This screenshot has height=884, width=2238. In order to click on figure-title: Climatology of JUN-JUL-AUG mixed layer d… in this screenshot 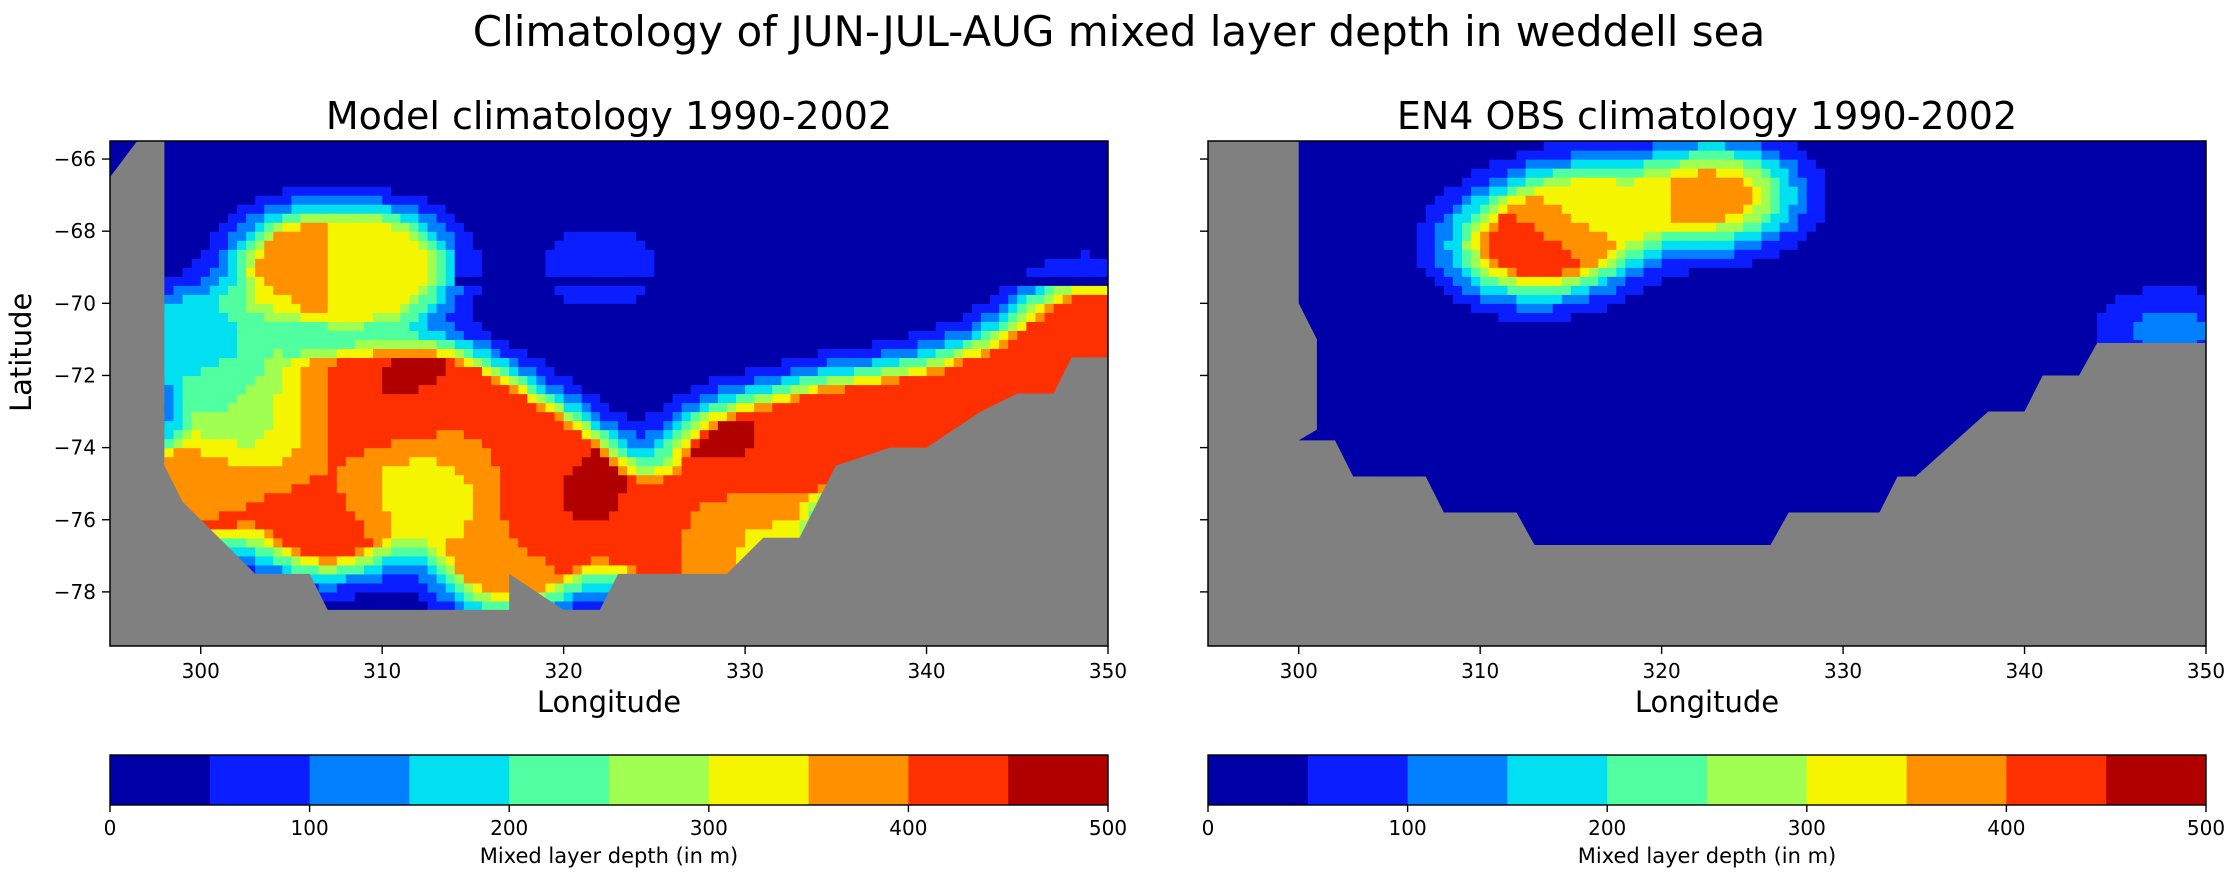, I will do `click(1119, 31)`.